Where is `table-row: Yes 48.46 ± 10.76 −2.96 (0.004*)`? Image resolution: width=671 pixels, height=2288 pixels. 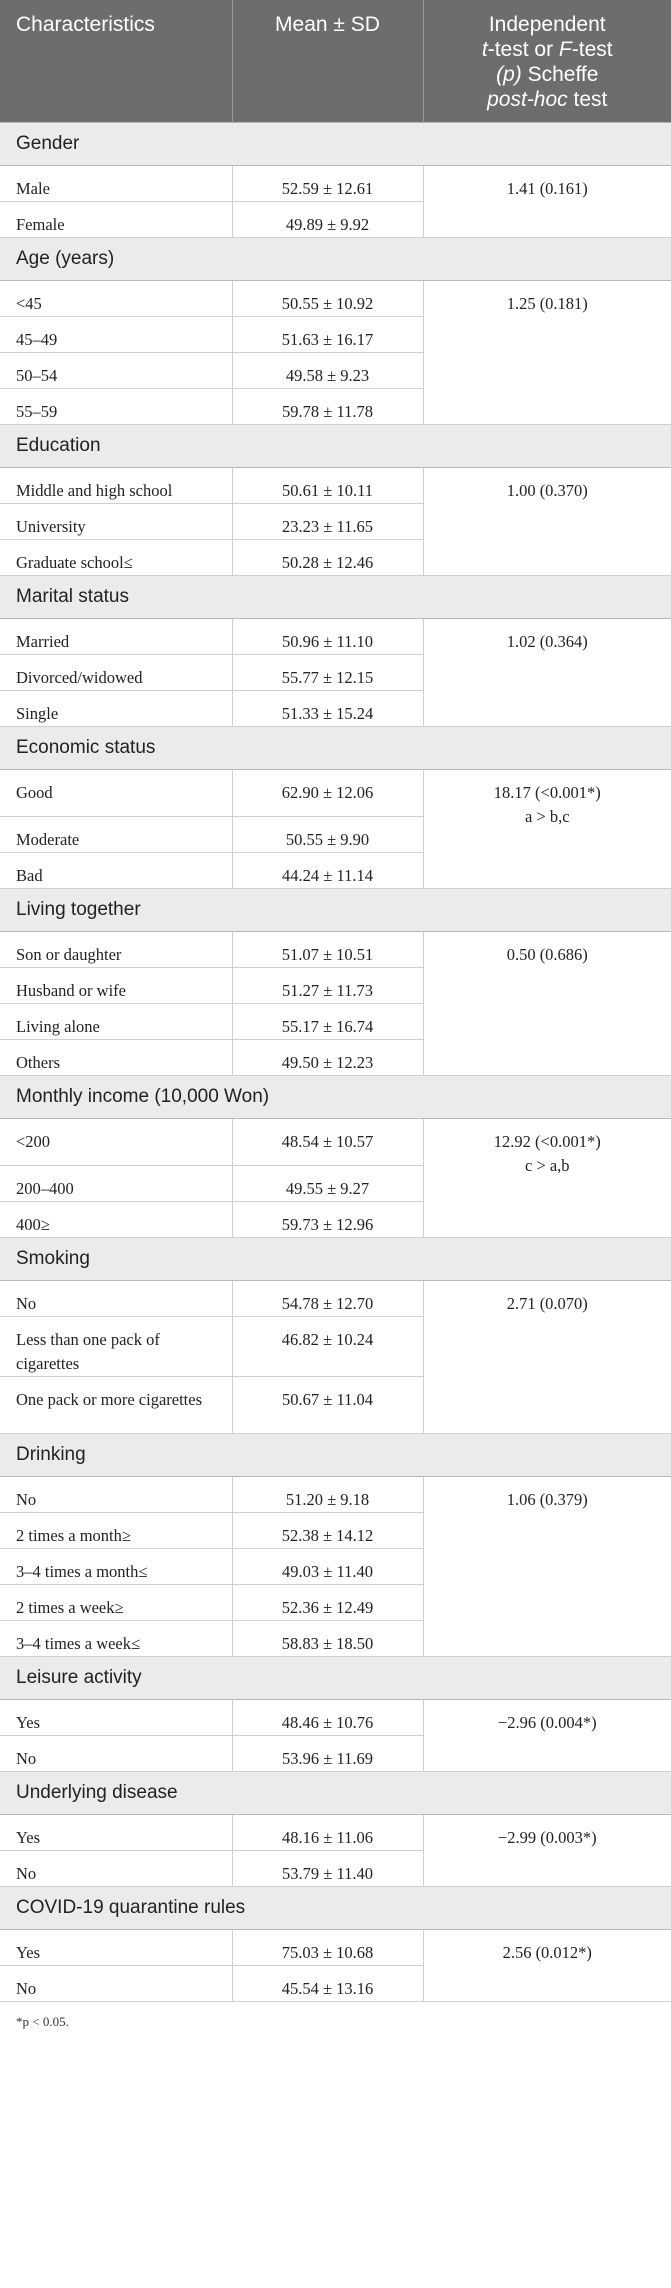 table-row: Yes 48.46 ± 10.76 −2.96 (0.004*) is located at coordinates (335, 1735).